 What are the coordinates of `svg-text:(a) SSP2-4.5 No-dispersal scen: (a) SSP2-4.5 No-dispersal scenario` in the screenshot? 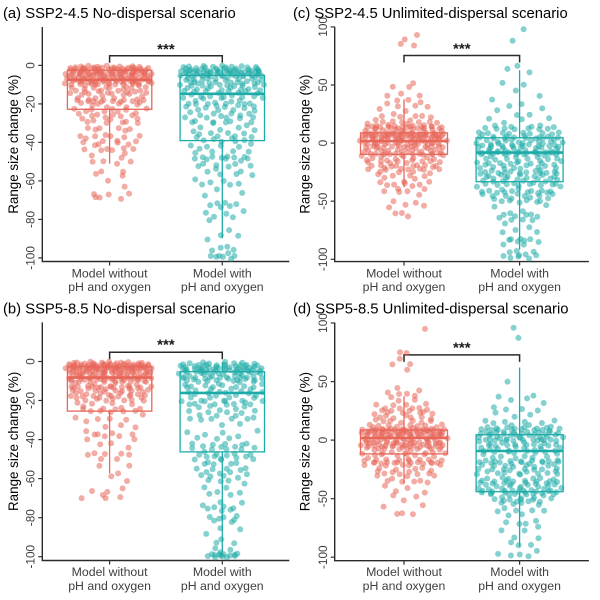 It's located at (119, 14).